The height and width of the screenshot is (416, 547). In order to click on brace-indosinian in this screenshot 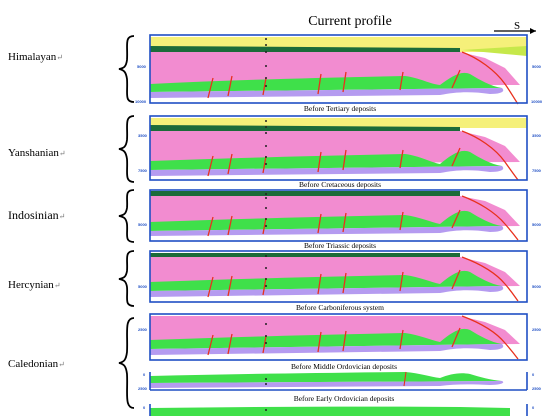, I will do `click(126, 216)`.